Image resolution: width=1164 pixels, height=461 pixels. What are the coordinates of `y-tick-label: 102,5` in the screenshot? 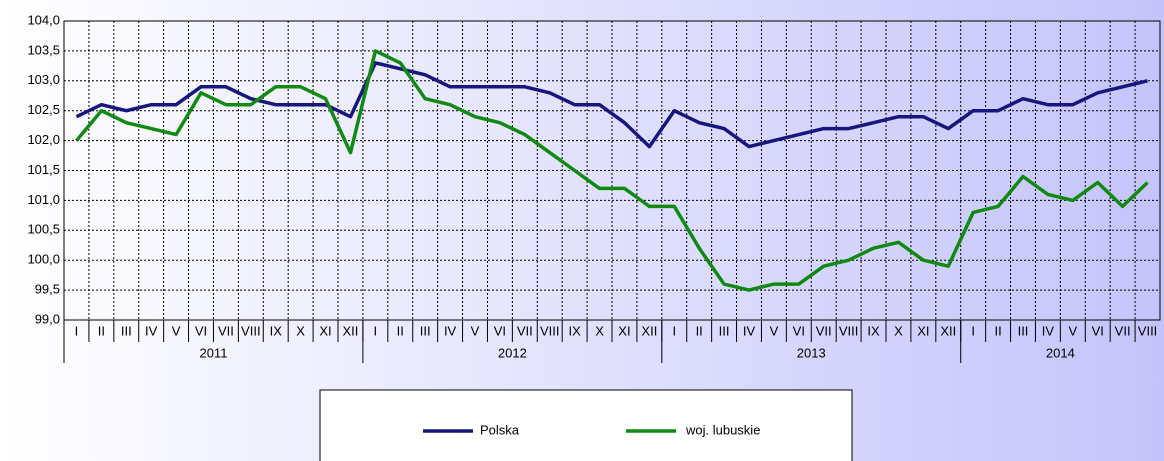 It's located at (43, 109).